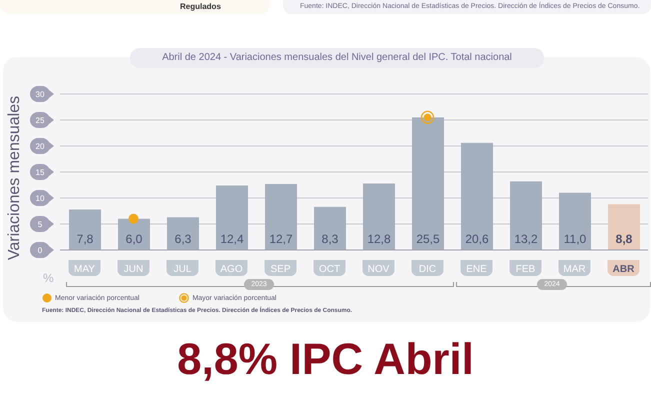 The image size is (651, 413). What do you see at coordinates (526, 269) in the screenshot?
I see `x-tick-label: FEB` at bounding box center [526, 269].